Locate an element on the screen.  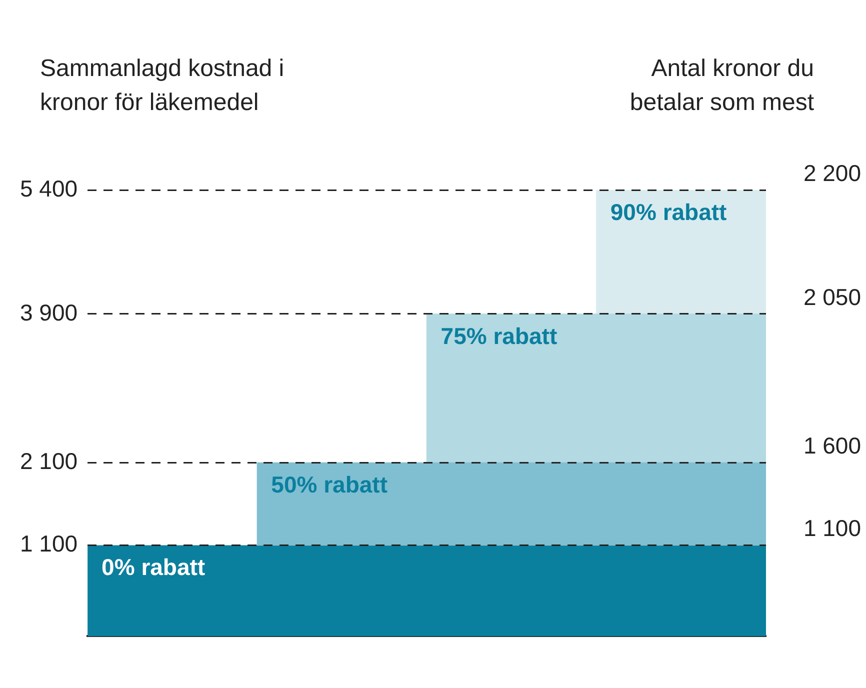
y-tick-label: 1 100 is located at coordinates (49, 543).